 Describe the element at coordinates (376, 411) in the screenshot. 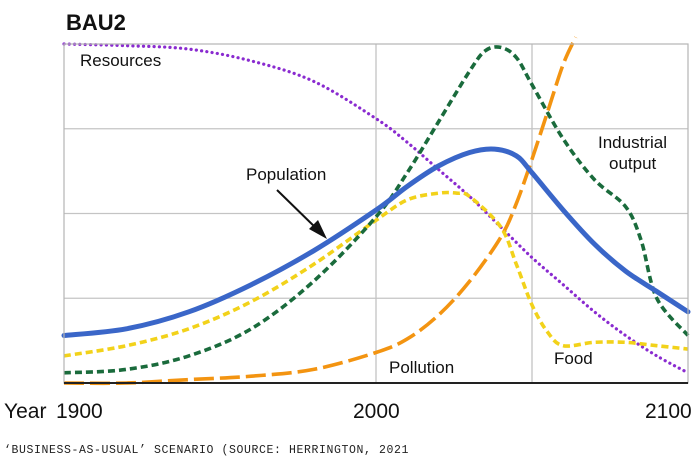

I see `x-tick-label-2000: 2000` at that location.